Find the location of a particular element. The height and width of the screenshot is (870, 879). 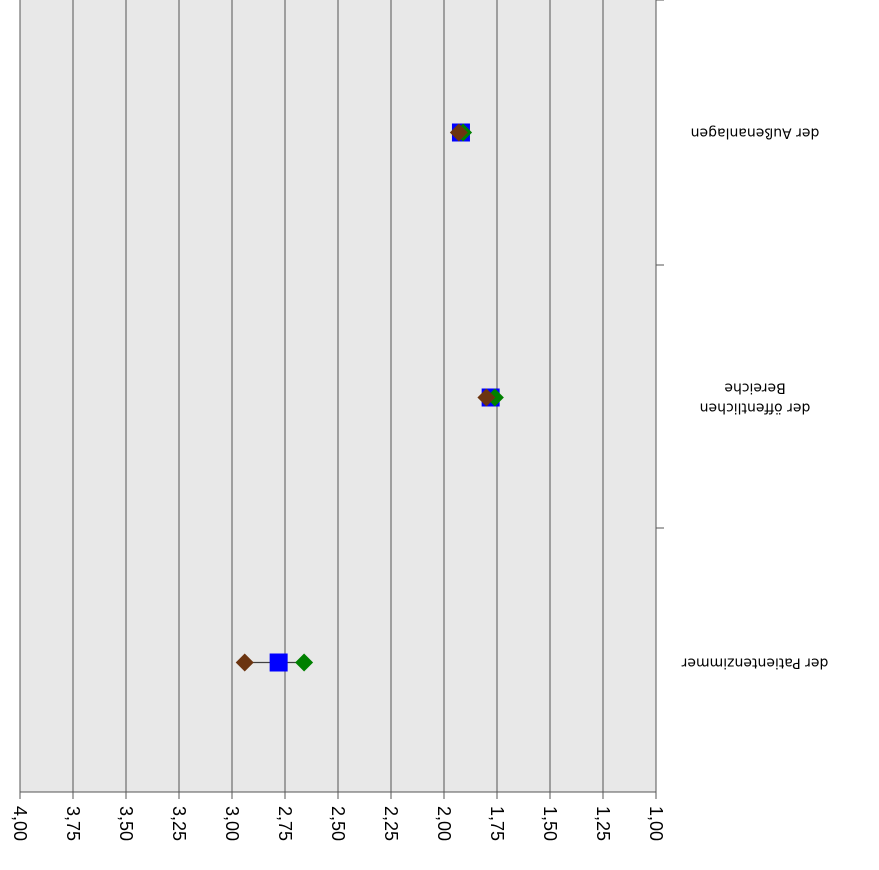

value-tick-label: 1,75 is located at coordinates (497, 823).